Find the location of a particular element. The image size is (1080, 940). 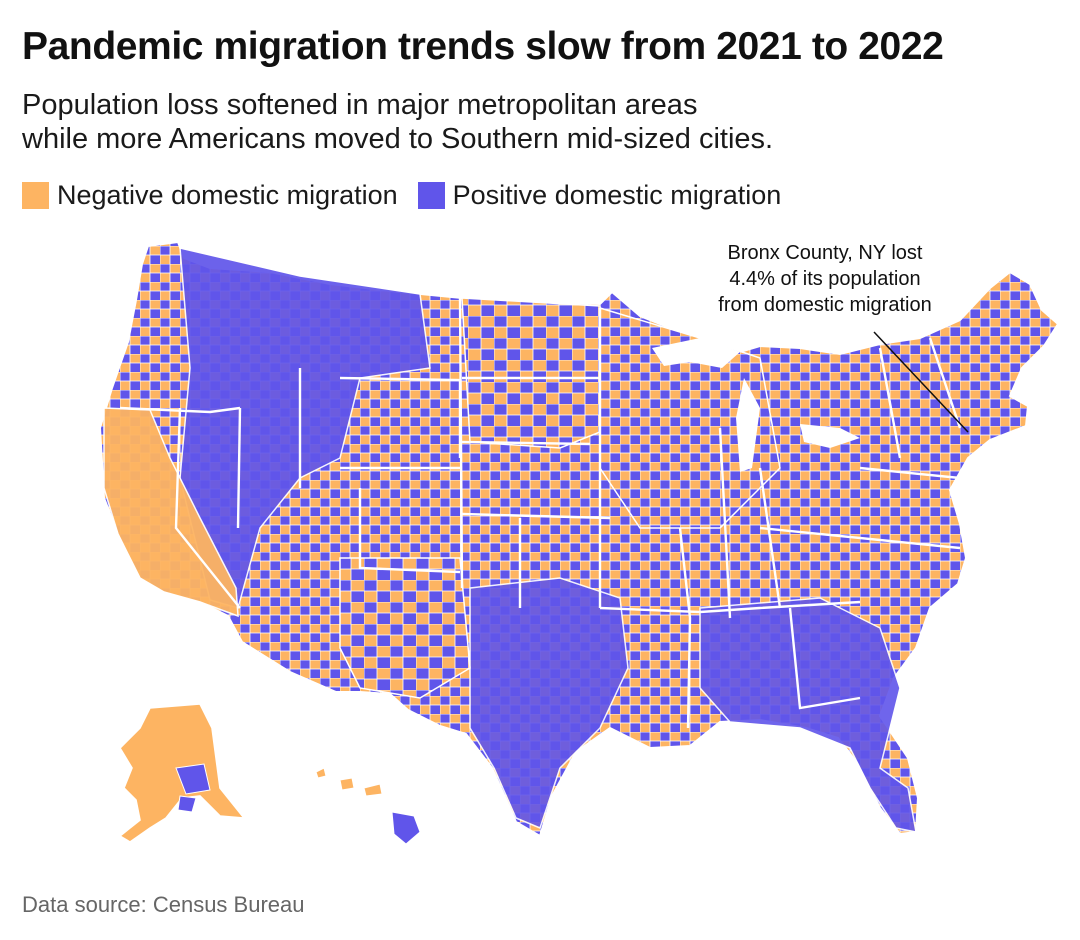

annotation-line-3: from domestic migration is located at coordinates (825, 305).